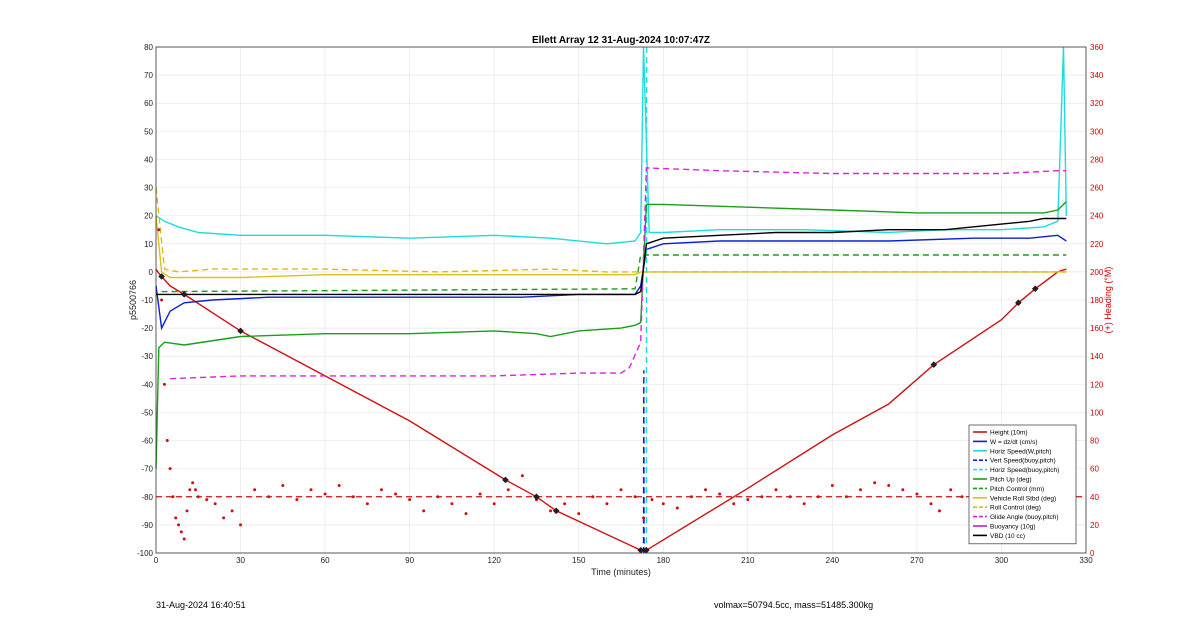 The height and width of the screenshot is (622, 1200). Describe the element at coordinates (145, 553) in the screenshot. I see `y-tick-label: -100` at that location.